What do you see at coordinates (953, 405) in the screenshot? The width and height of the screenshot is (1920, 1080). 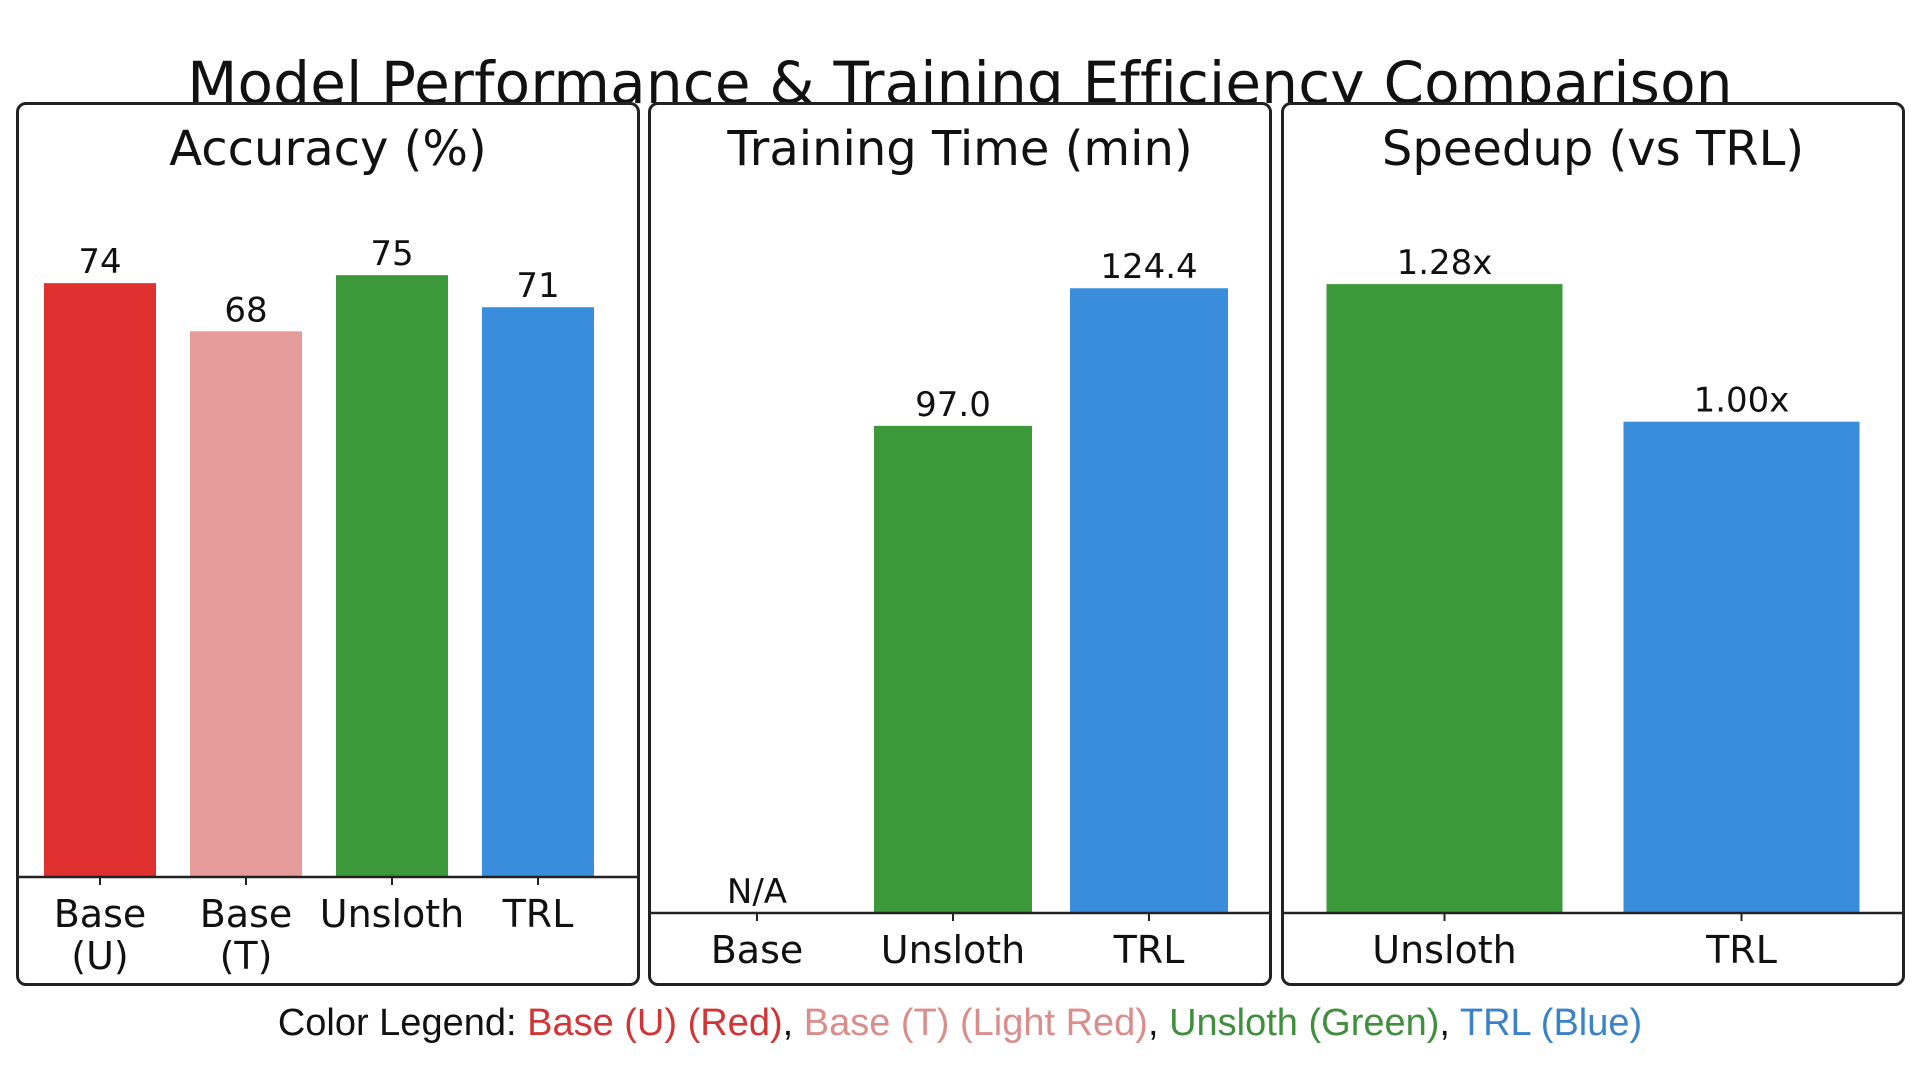 I see `training-time-value-label-unsloth: 97.0` at bounding box center [953, 405].